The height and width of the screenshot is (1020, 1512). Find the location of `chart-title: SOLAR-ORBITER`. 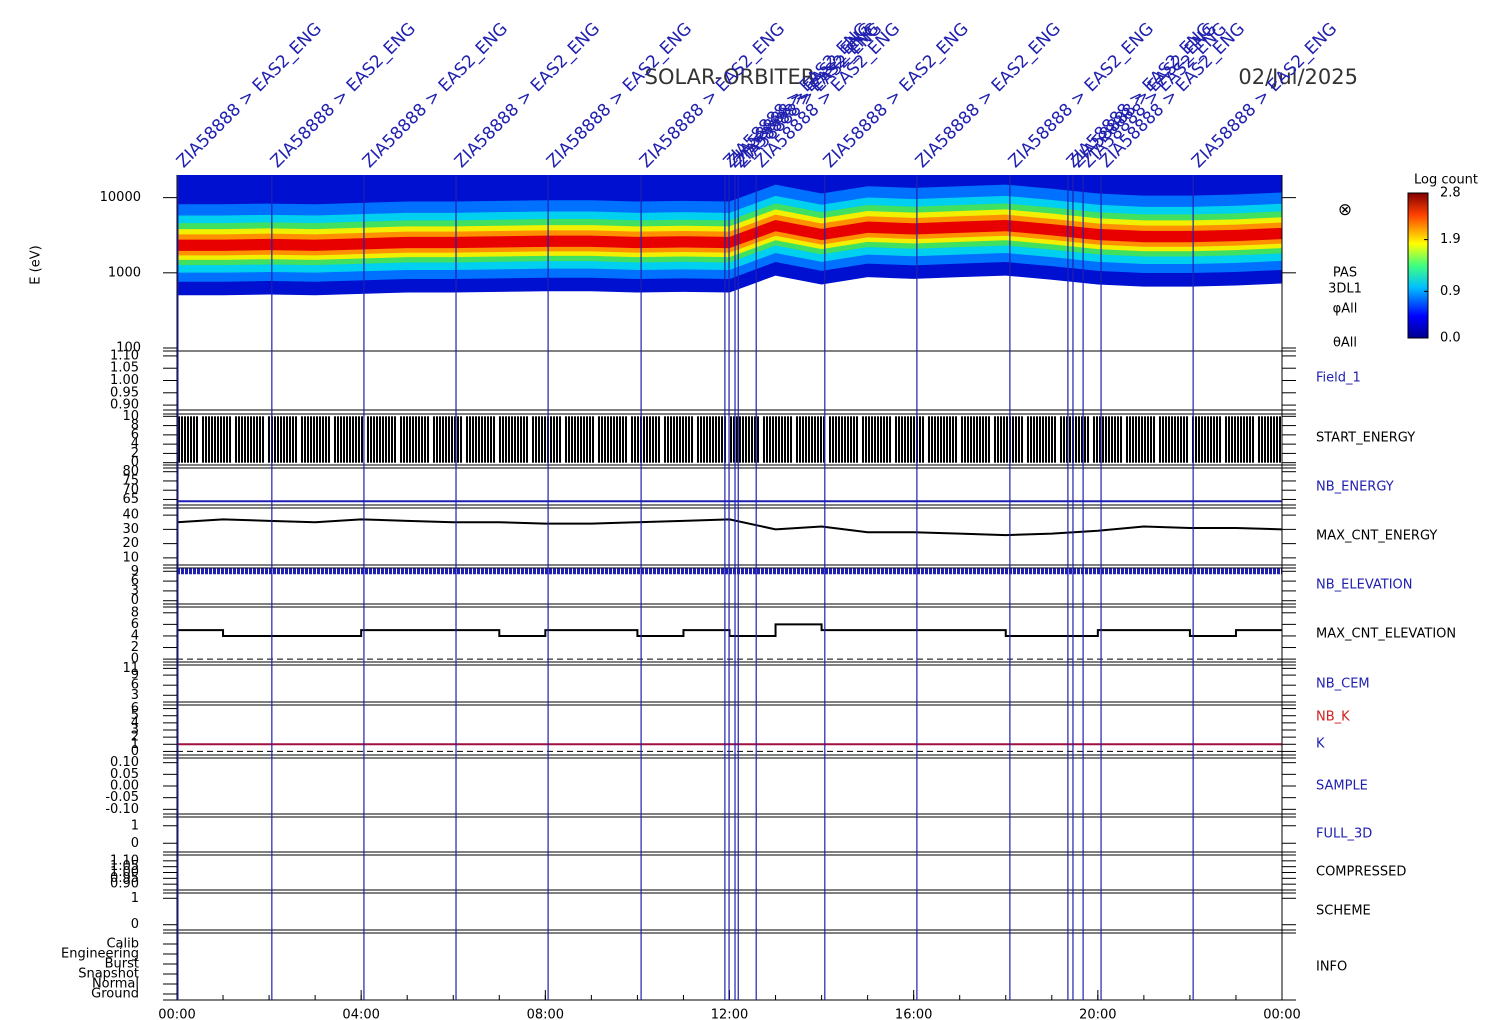

chart-title: SOLAR-ORBITER is located at coordinates (730, 77).